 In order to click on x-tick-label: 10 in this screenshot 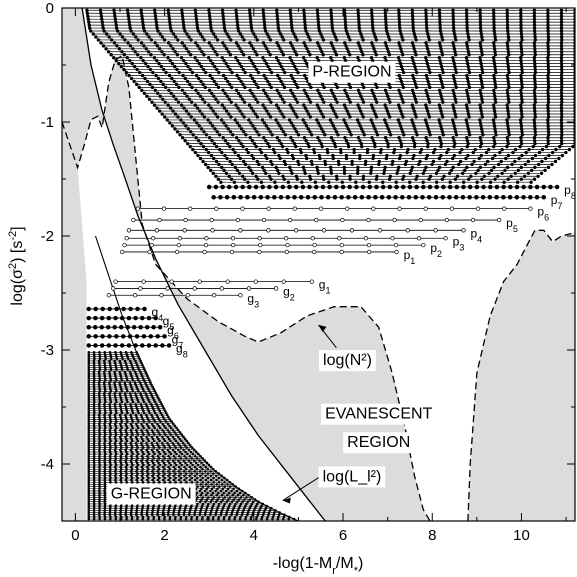, I will do `click(521, 535)`.